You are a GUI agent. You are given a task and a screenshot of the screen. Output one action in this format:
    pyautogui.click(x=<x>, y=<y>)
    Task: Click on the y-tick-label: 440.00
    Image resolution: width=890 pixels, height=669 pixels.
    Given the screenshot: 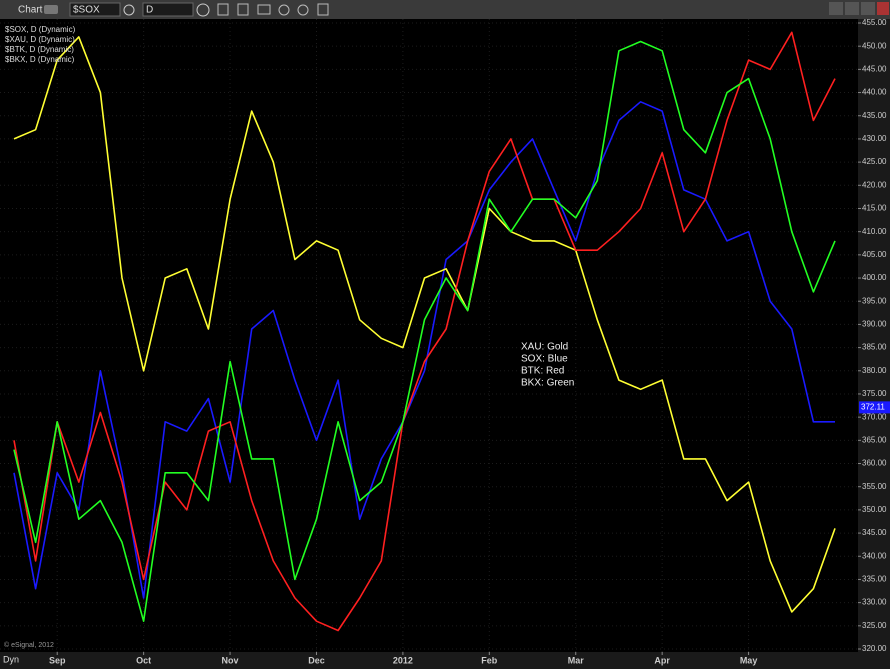 What is the action you would take?
    pyautogui.click(x=874, y=92)
    